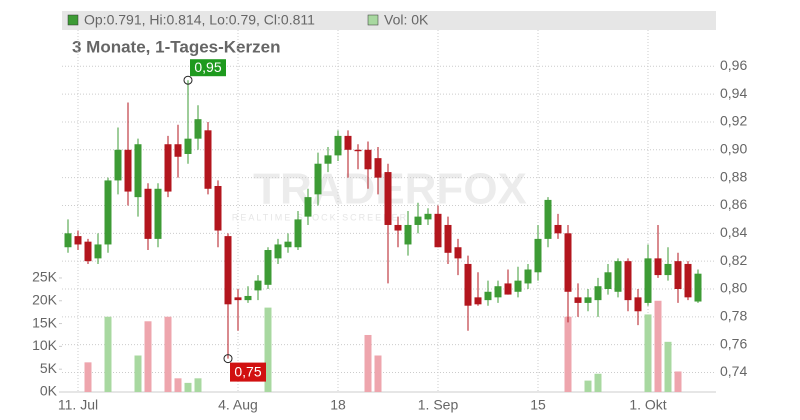 This screenshot has width=800, height=420. Describe the element at coordinates (78, 405) in the screenshot. I see `x-tick-label: 11. Jul` at that location.